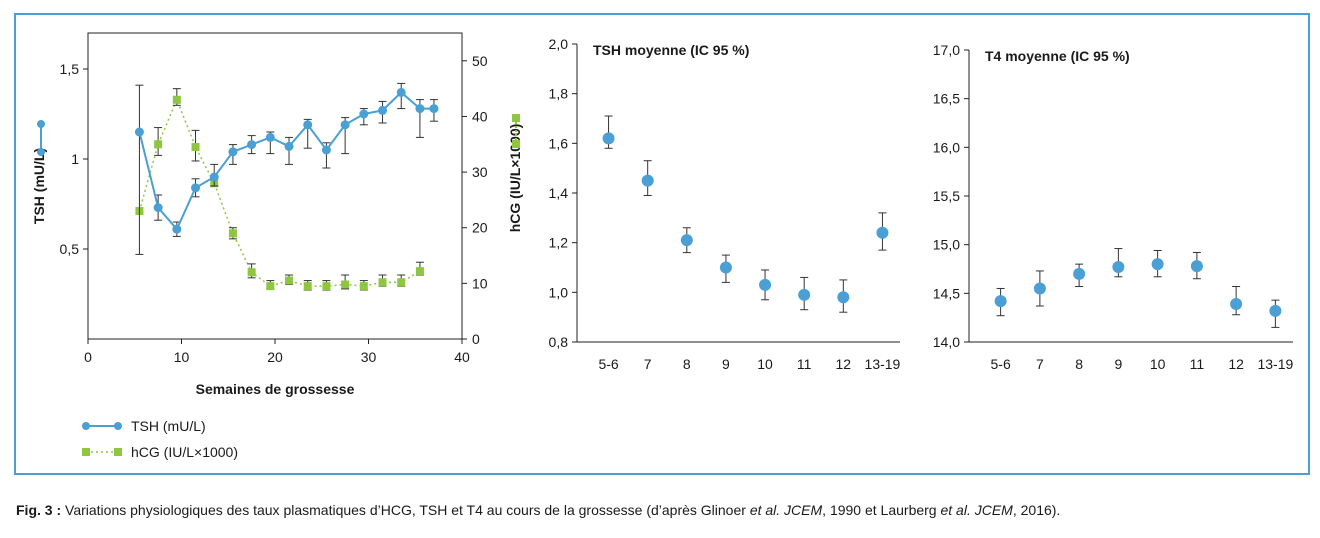  I want to click on t4-mean-x-tick-label: 5-6, so click(1001, 364).